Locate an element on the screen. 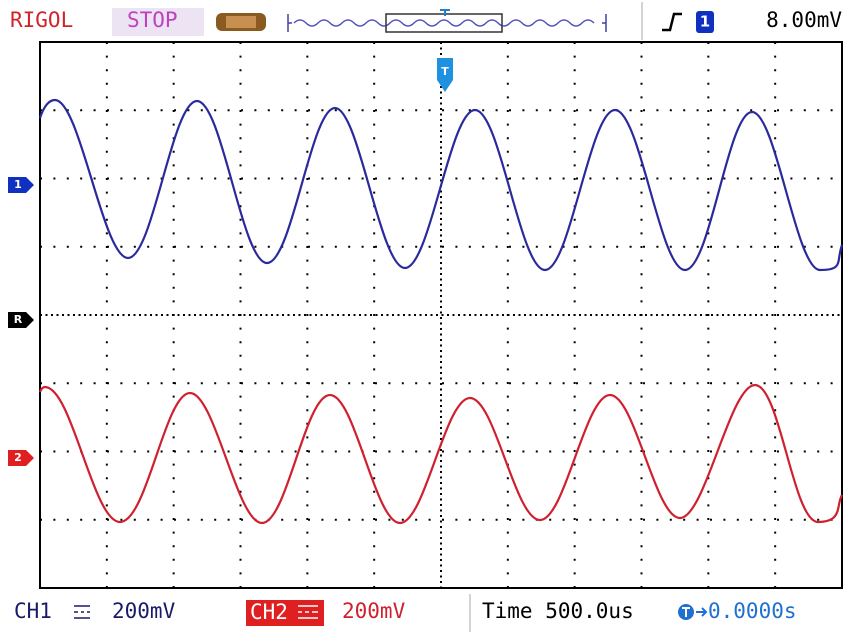  battery-fill is located at coordinates (241, 22).